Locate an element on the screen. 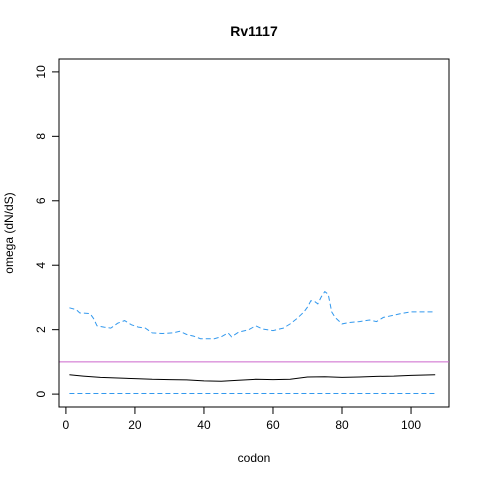 This screenshot has width=480, height=480. y-tick-label: 2 is located at coordinates (41, 329).